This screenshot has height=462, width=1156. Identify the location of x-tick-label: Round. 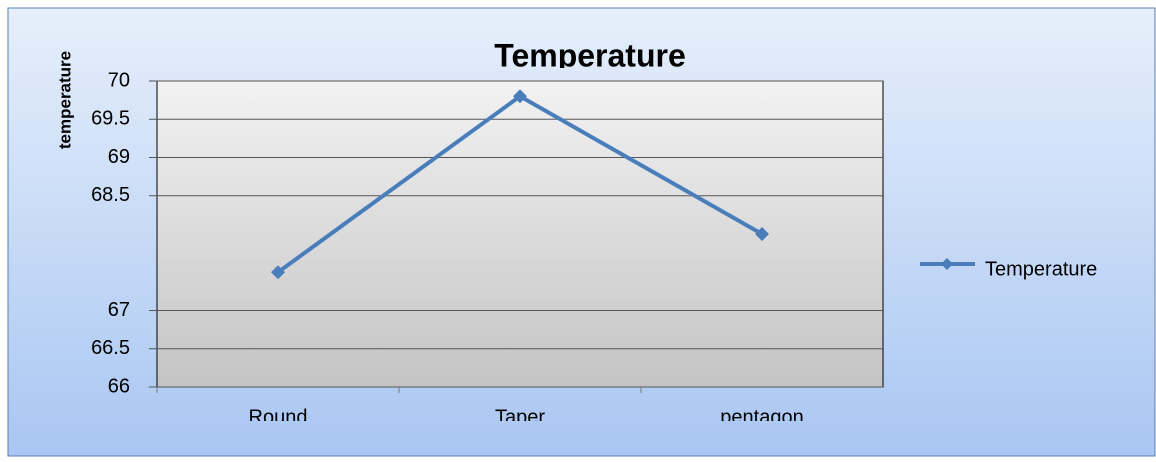
(278, 417).